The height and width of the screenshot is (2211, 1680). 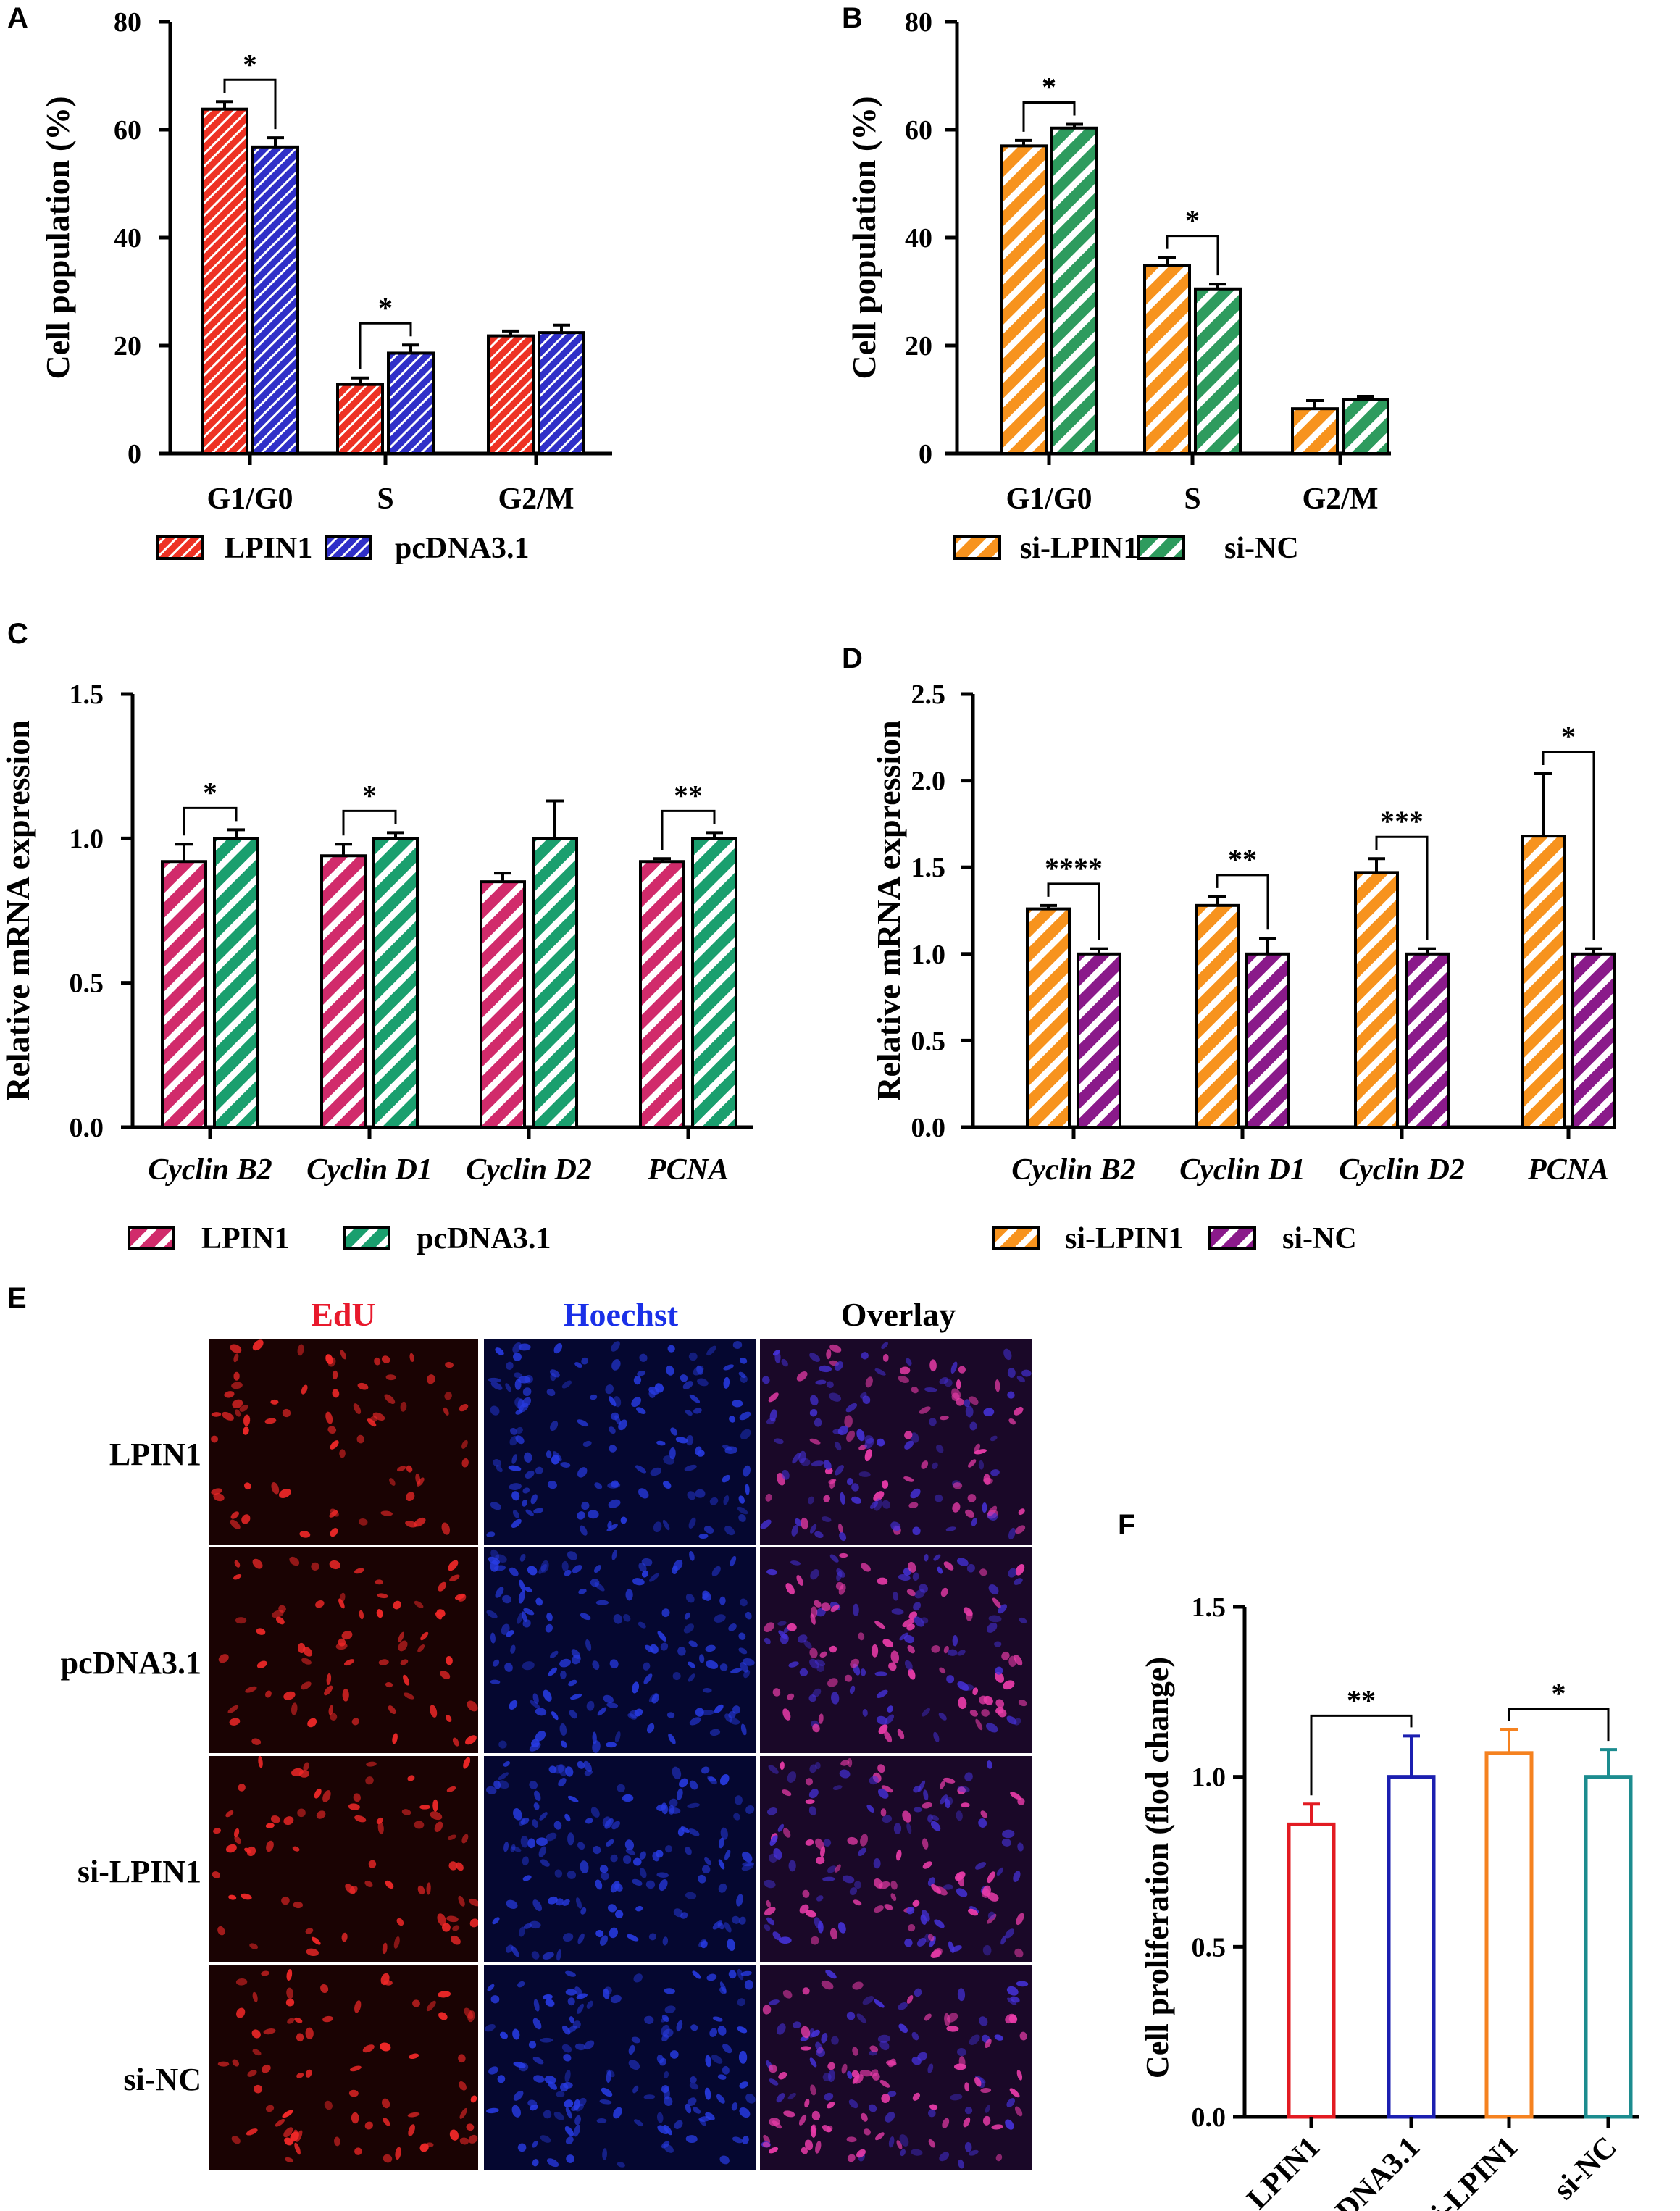 What do you see at coordinates (462, 548) in the screenshot?
I see `legend-label: pcDNA3.1` at bounding box center [462, 548].